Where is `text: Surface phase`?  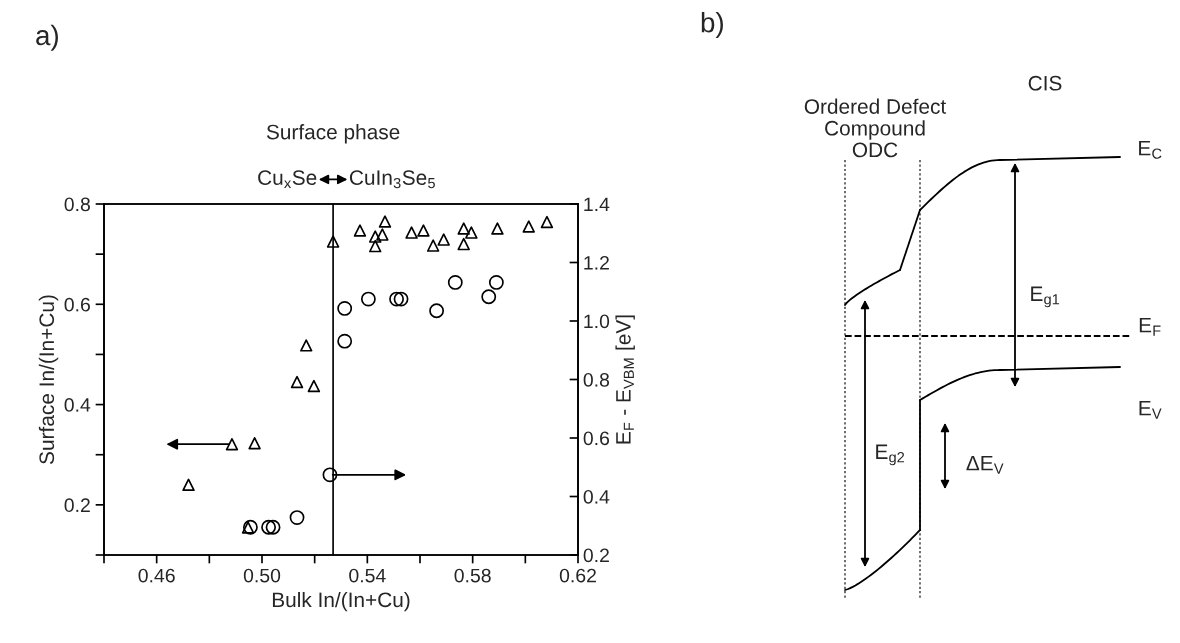
text: Surface phase is located at coordinates (333, 134).